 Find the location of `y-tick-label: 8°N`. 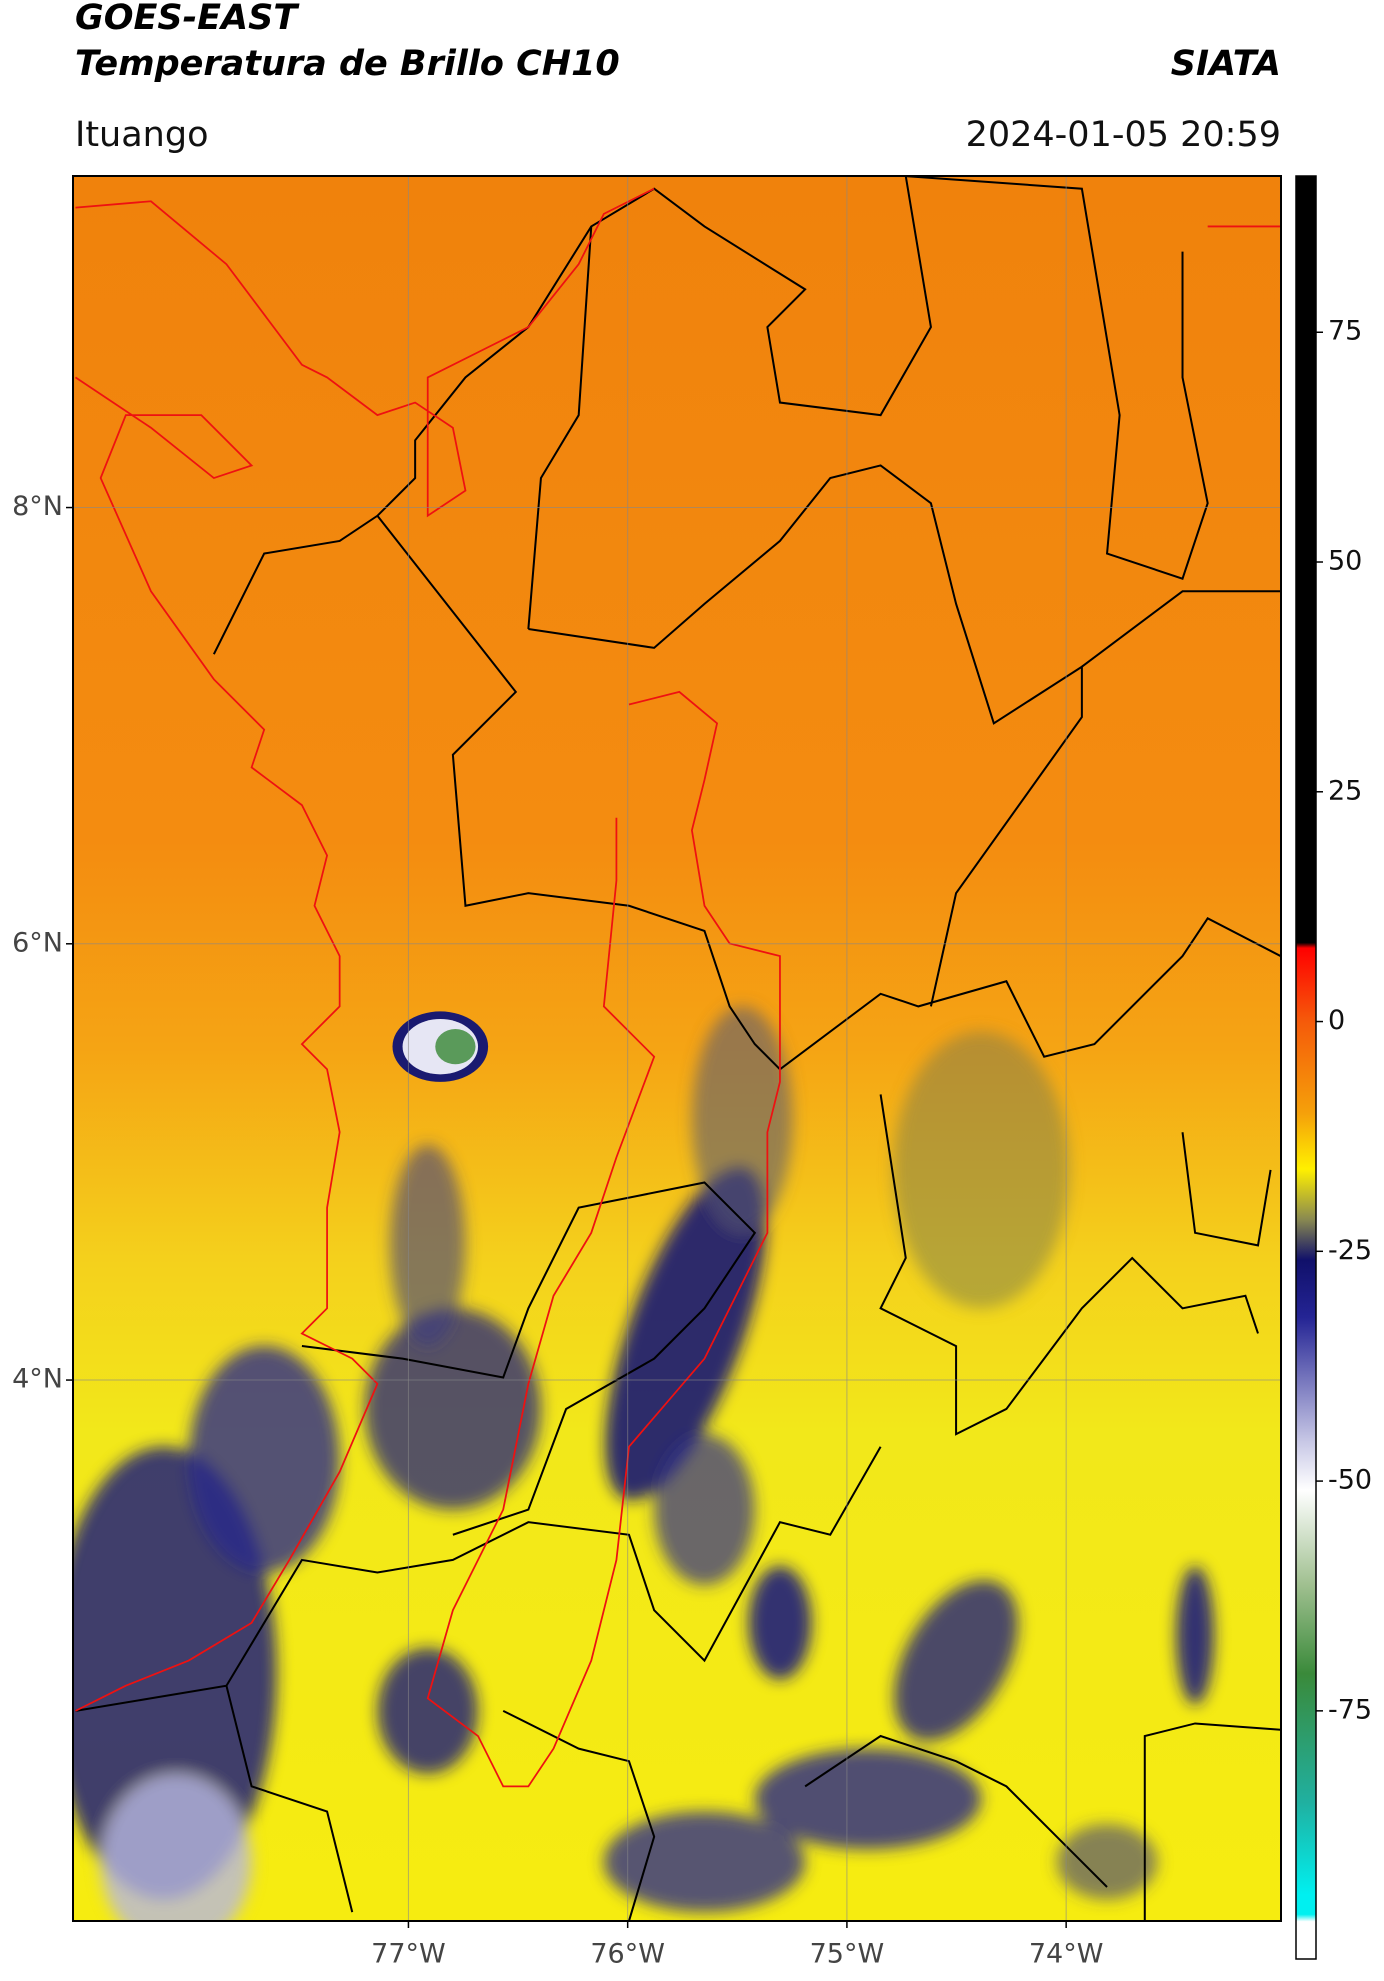

y-tick-label: 8°N is located at coordinates (37, 506).